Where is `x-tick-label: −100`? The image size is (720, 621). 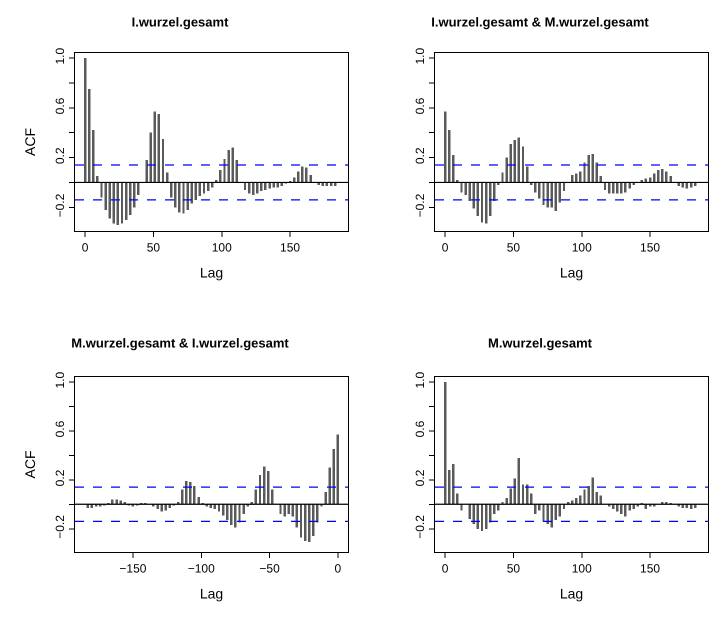
x-tick-label: −100 is located at coordinates (202, 568).